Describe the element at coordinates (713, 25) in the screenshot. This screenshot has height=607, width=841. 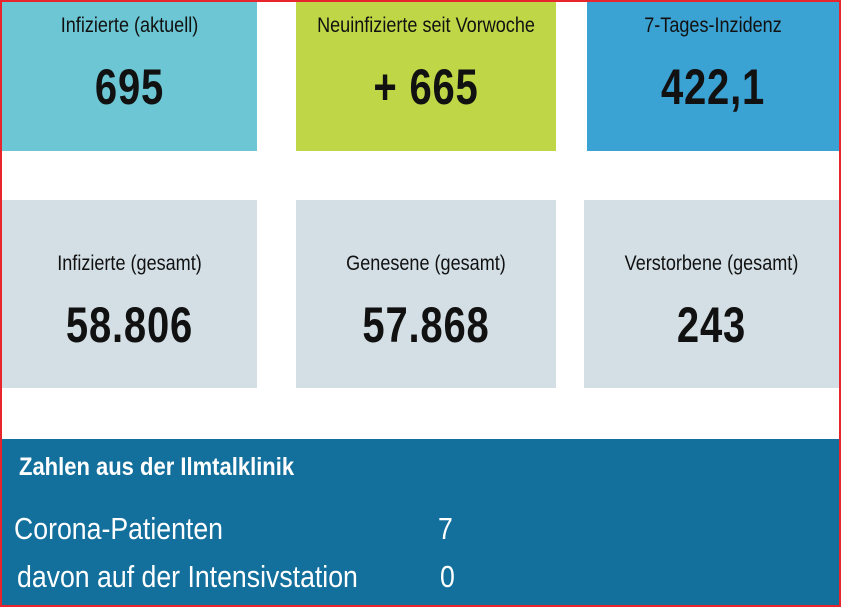
I see `card-label: 7-Tages-Inzidenz` at that location.